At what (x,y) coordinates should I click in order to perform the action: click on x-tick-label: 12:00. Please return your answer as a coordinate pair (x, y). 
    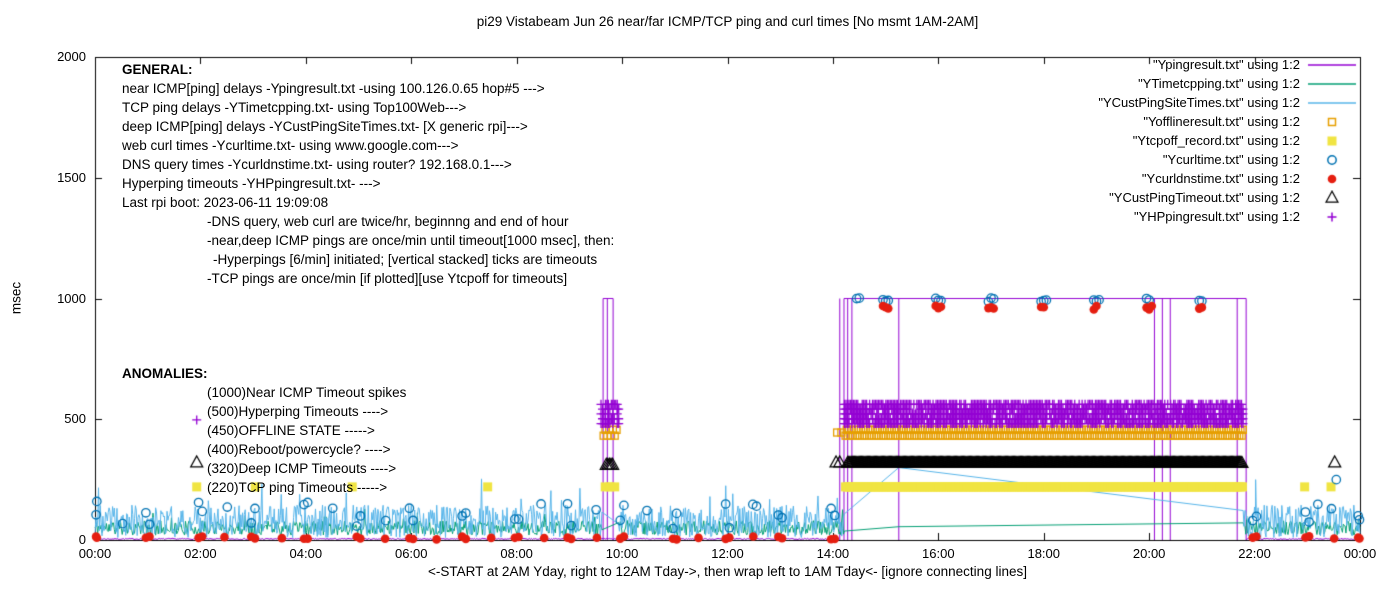
    Looking at the image, I should click on (727, 553).